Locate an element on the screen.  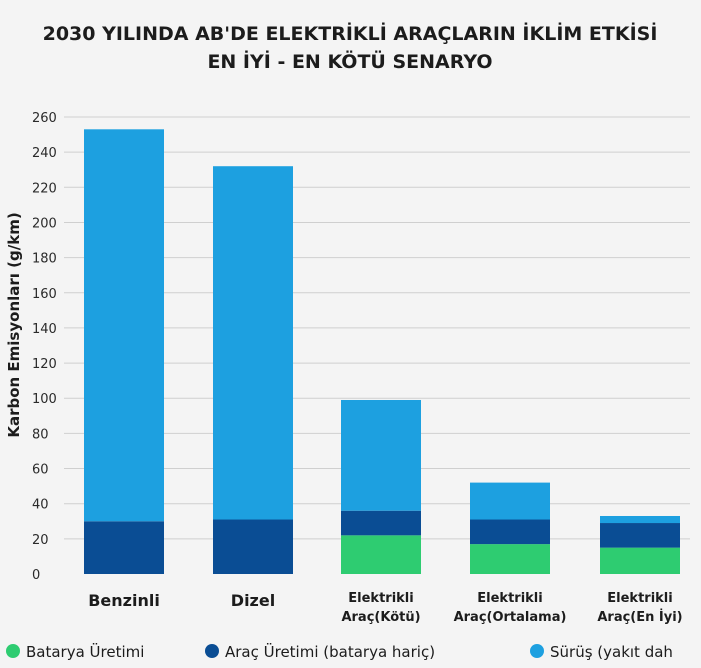
y-tick-label: 40 is located at coordinates (40, 505).